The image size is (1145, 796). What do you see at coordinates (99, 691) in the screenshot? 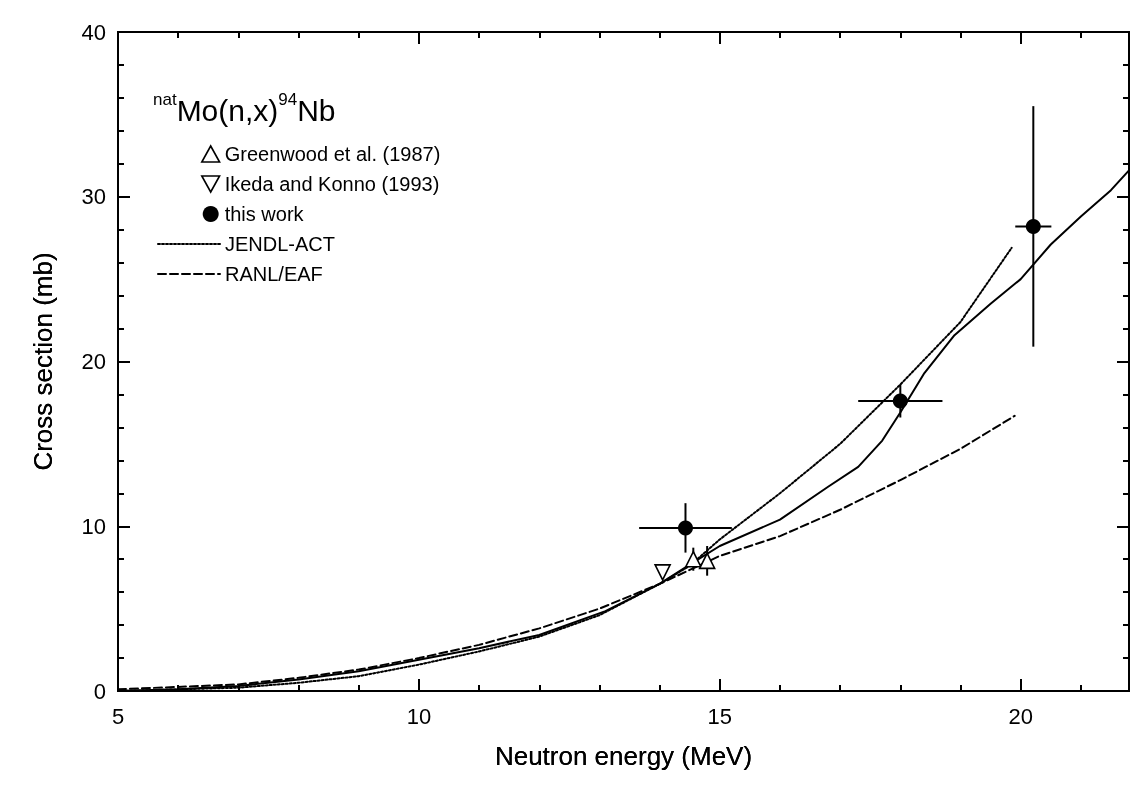
I see `y-tick-label: 0` at bounding box center [99, 691].